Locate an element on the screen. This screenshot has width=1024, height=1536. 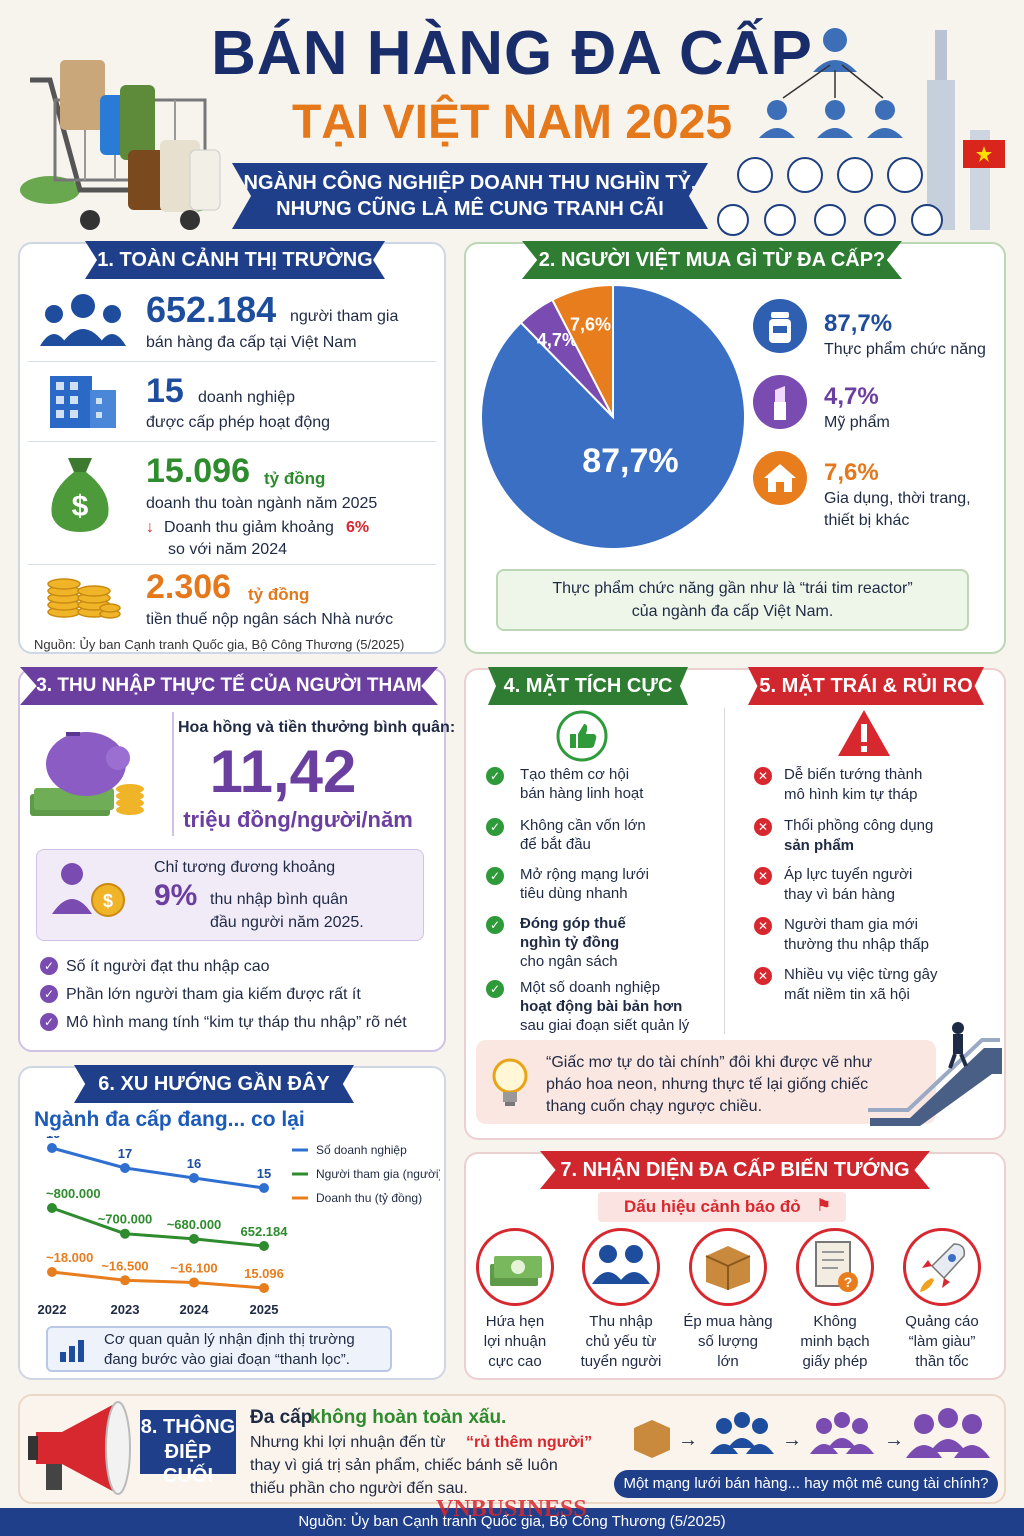
income-comparison-line3: đầu người năm 2025. is located at coordinates (287, 922).